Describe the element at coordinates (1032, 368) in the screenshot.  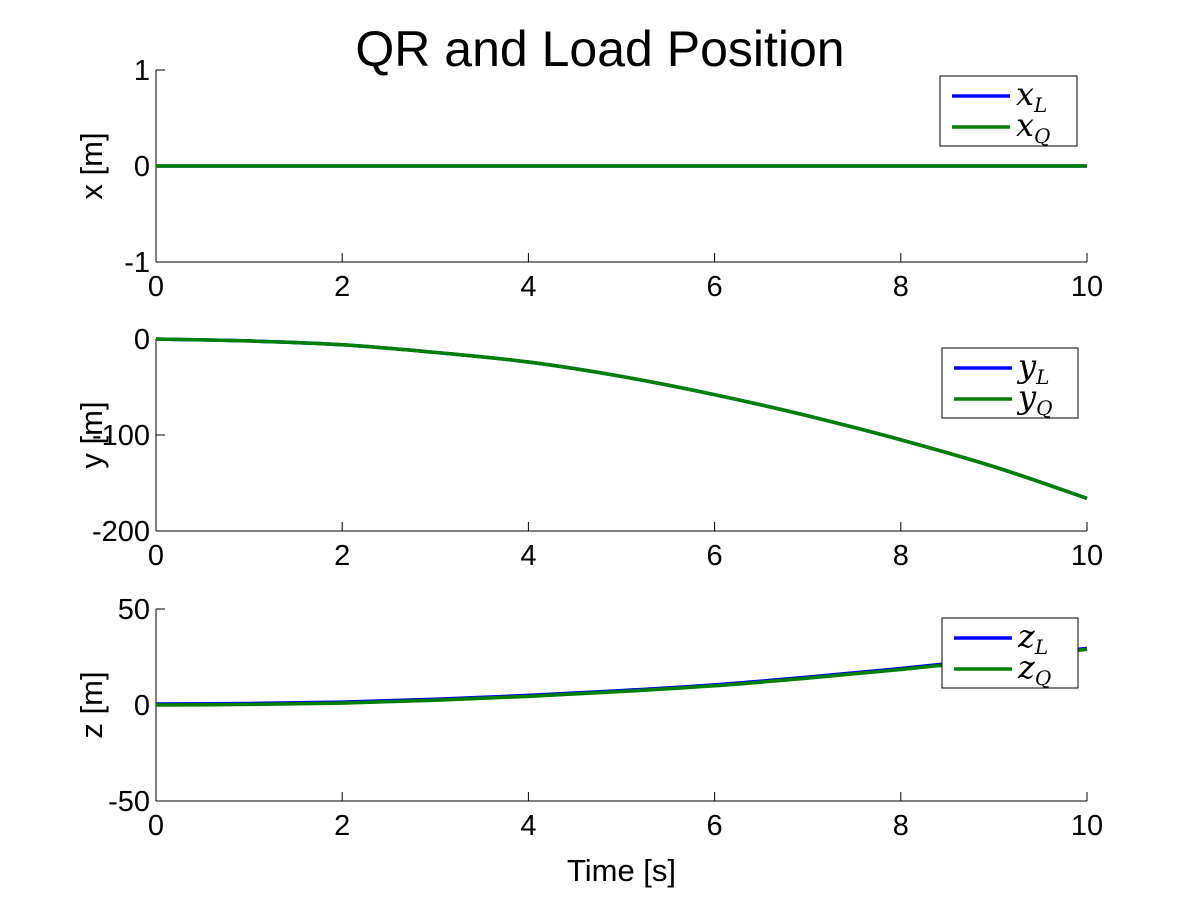
I see `legend-entry: yL` at that location.